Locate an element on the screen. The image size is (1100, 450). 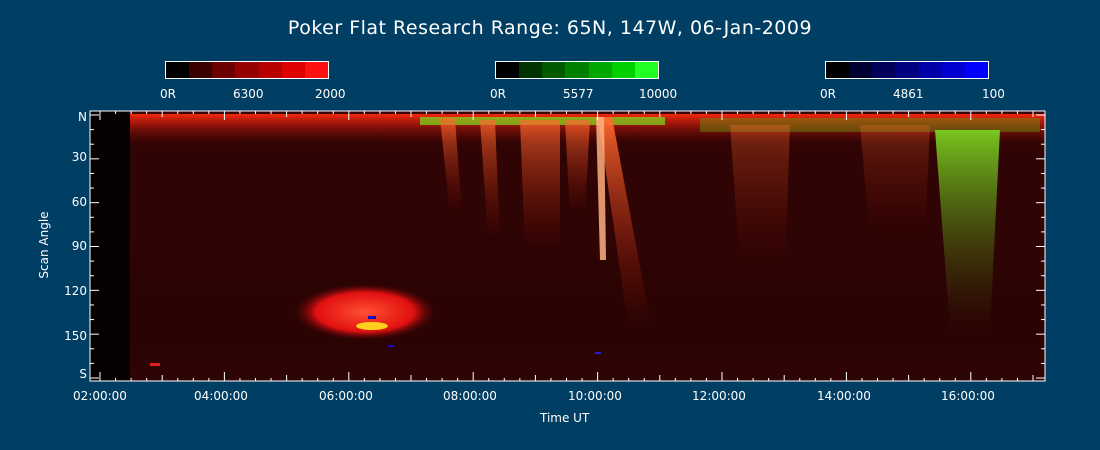
x-tick-label-1200: 12:00:00 is located at coordinates (719, 396).